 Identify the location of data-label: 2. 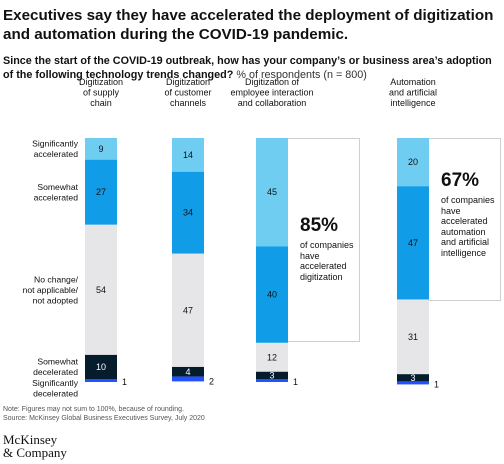
(211, 381).